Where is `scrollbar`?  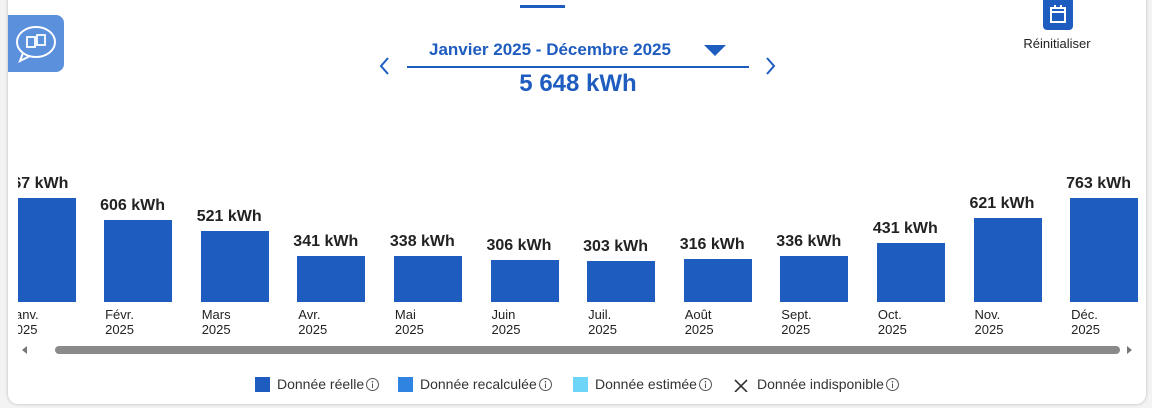 scrollbar is located at coordinates (578, 350).